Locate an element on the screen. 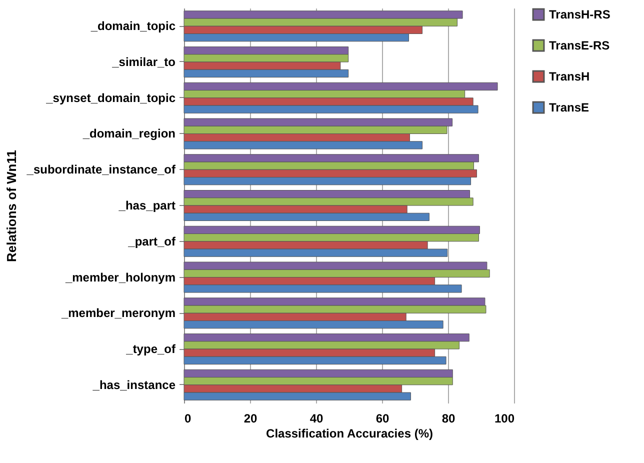 The height and width of the screenshot is (463, 644). y-tick-label: _synset_domain_topic is located at coordinates (110, 97).